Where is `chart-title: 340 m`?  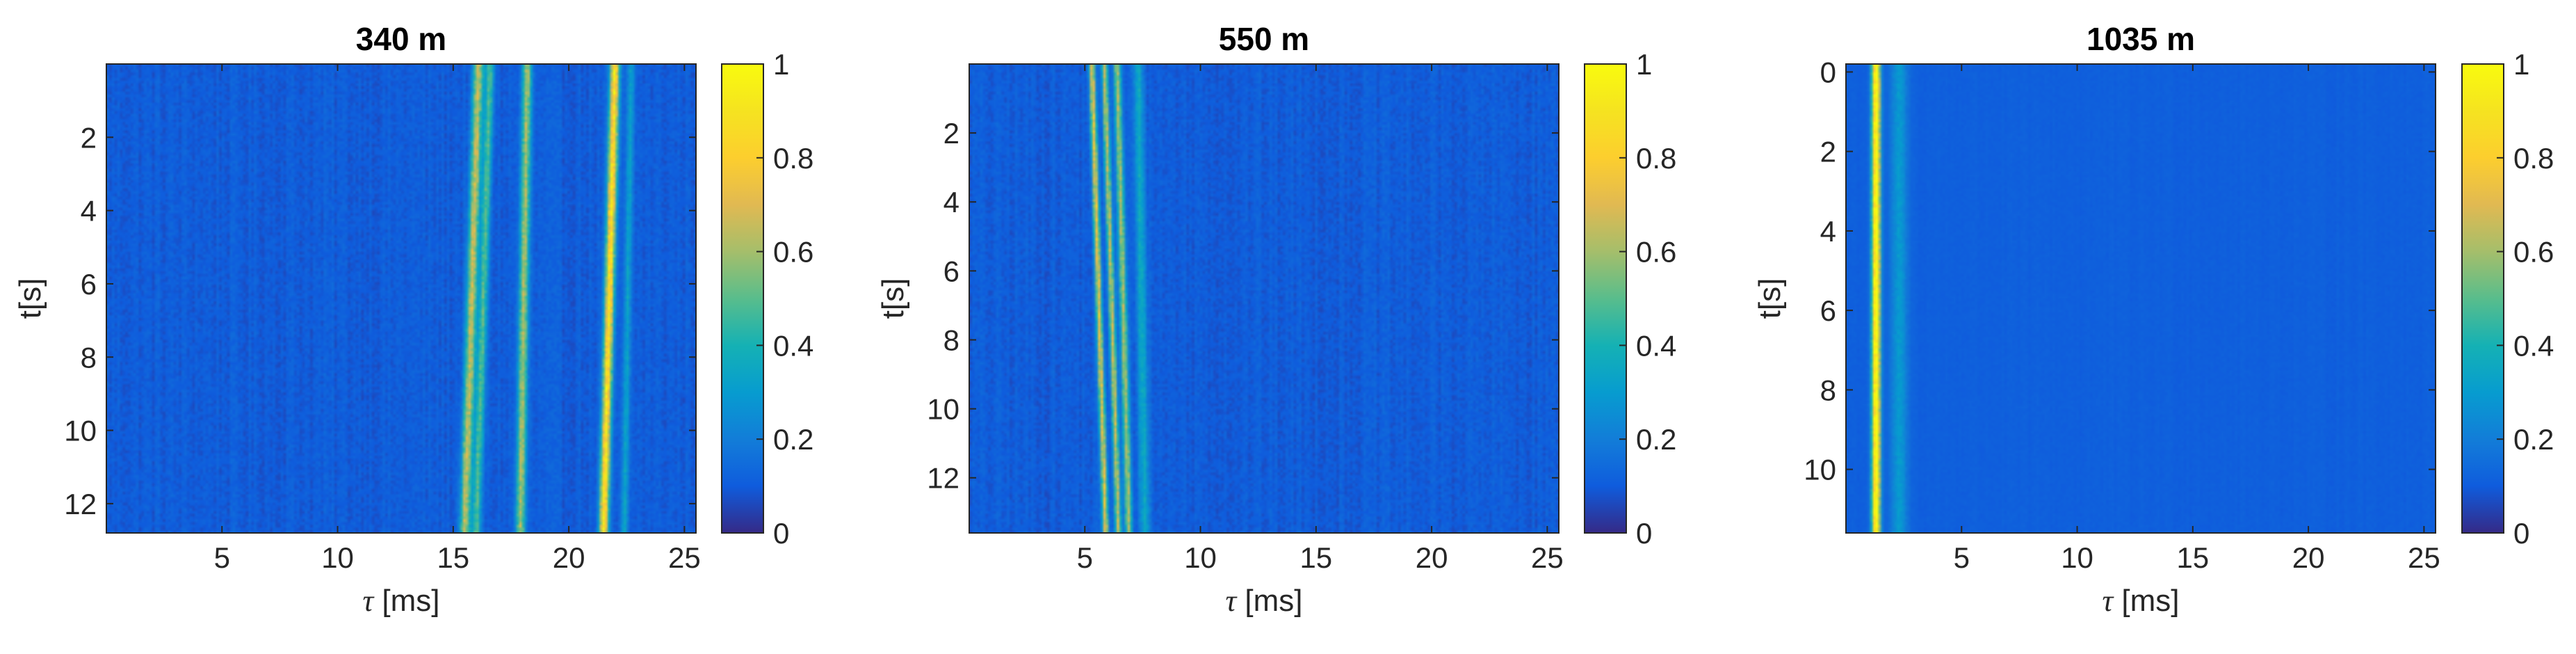
chart-title: 340 m is located at coordinates (401, 39).